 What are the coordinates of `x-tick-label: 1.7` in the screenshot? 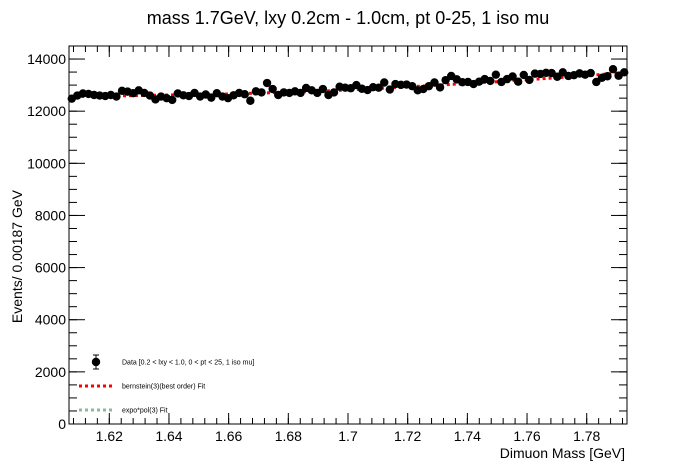 It's located at (348, 436).